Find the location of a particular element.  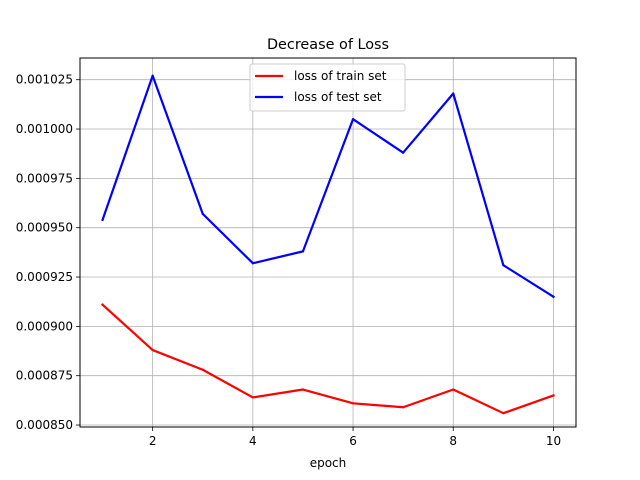

legend-box is located at coordinates (327, 87).